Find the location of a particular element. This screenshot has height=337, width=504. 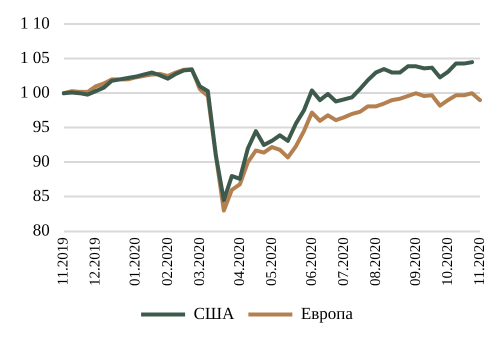

x-tick-label: 10.2020 is located at coordinates (448, 261).